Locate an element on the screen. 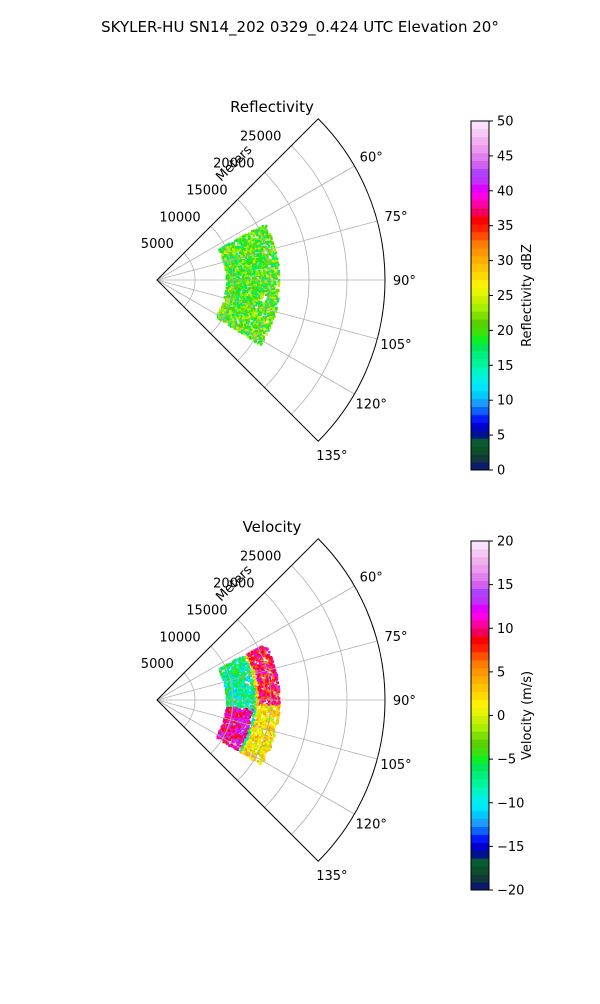 Image resolution: width=600 pixels, height=1004 pixels. colorbar-tick-label: 45 is located at coordinates (505, 156).